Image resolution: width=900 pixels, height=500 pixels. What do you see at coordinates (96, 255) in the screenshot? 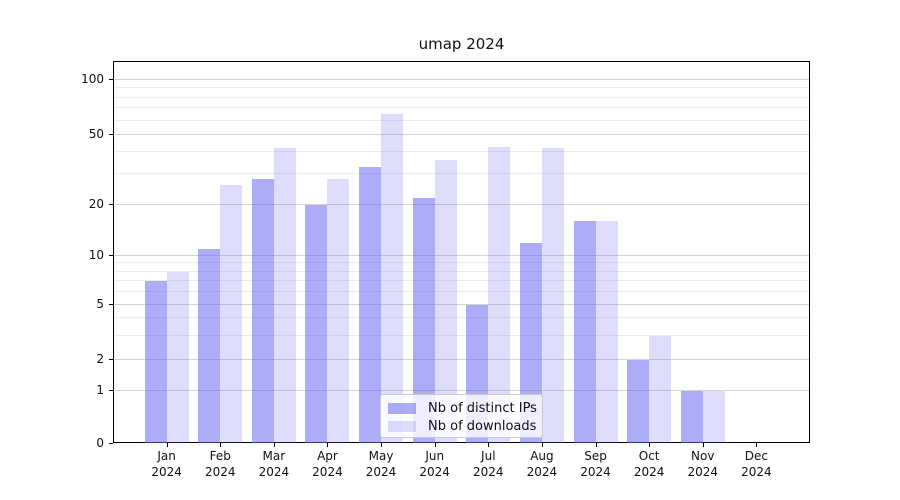
I see `y-tick-label: 10` at bounding box center [96, 255].